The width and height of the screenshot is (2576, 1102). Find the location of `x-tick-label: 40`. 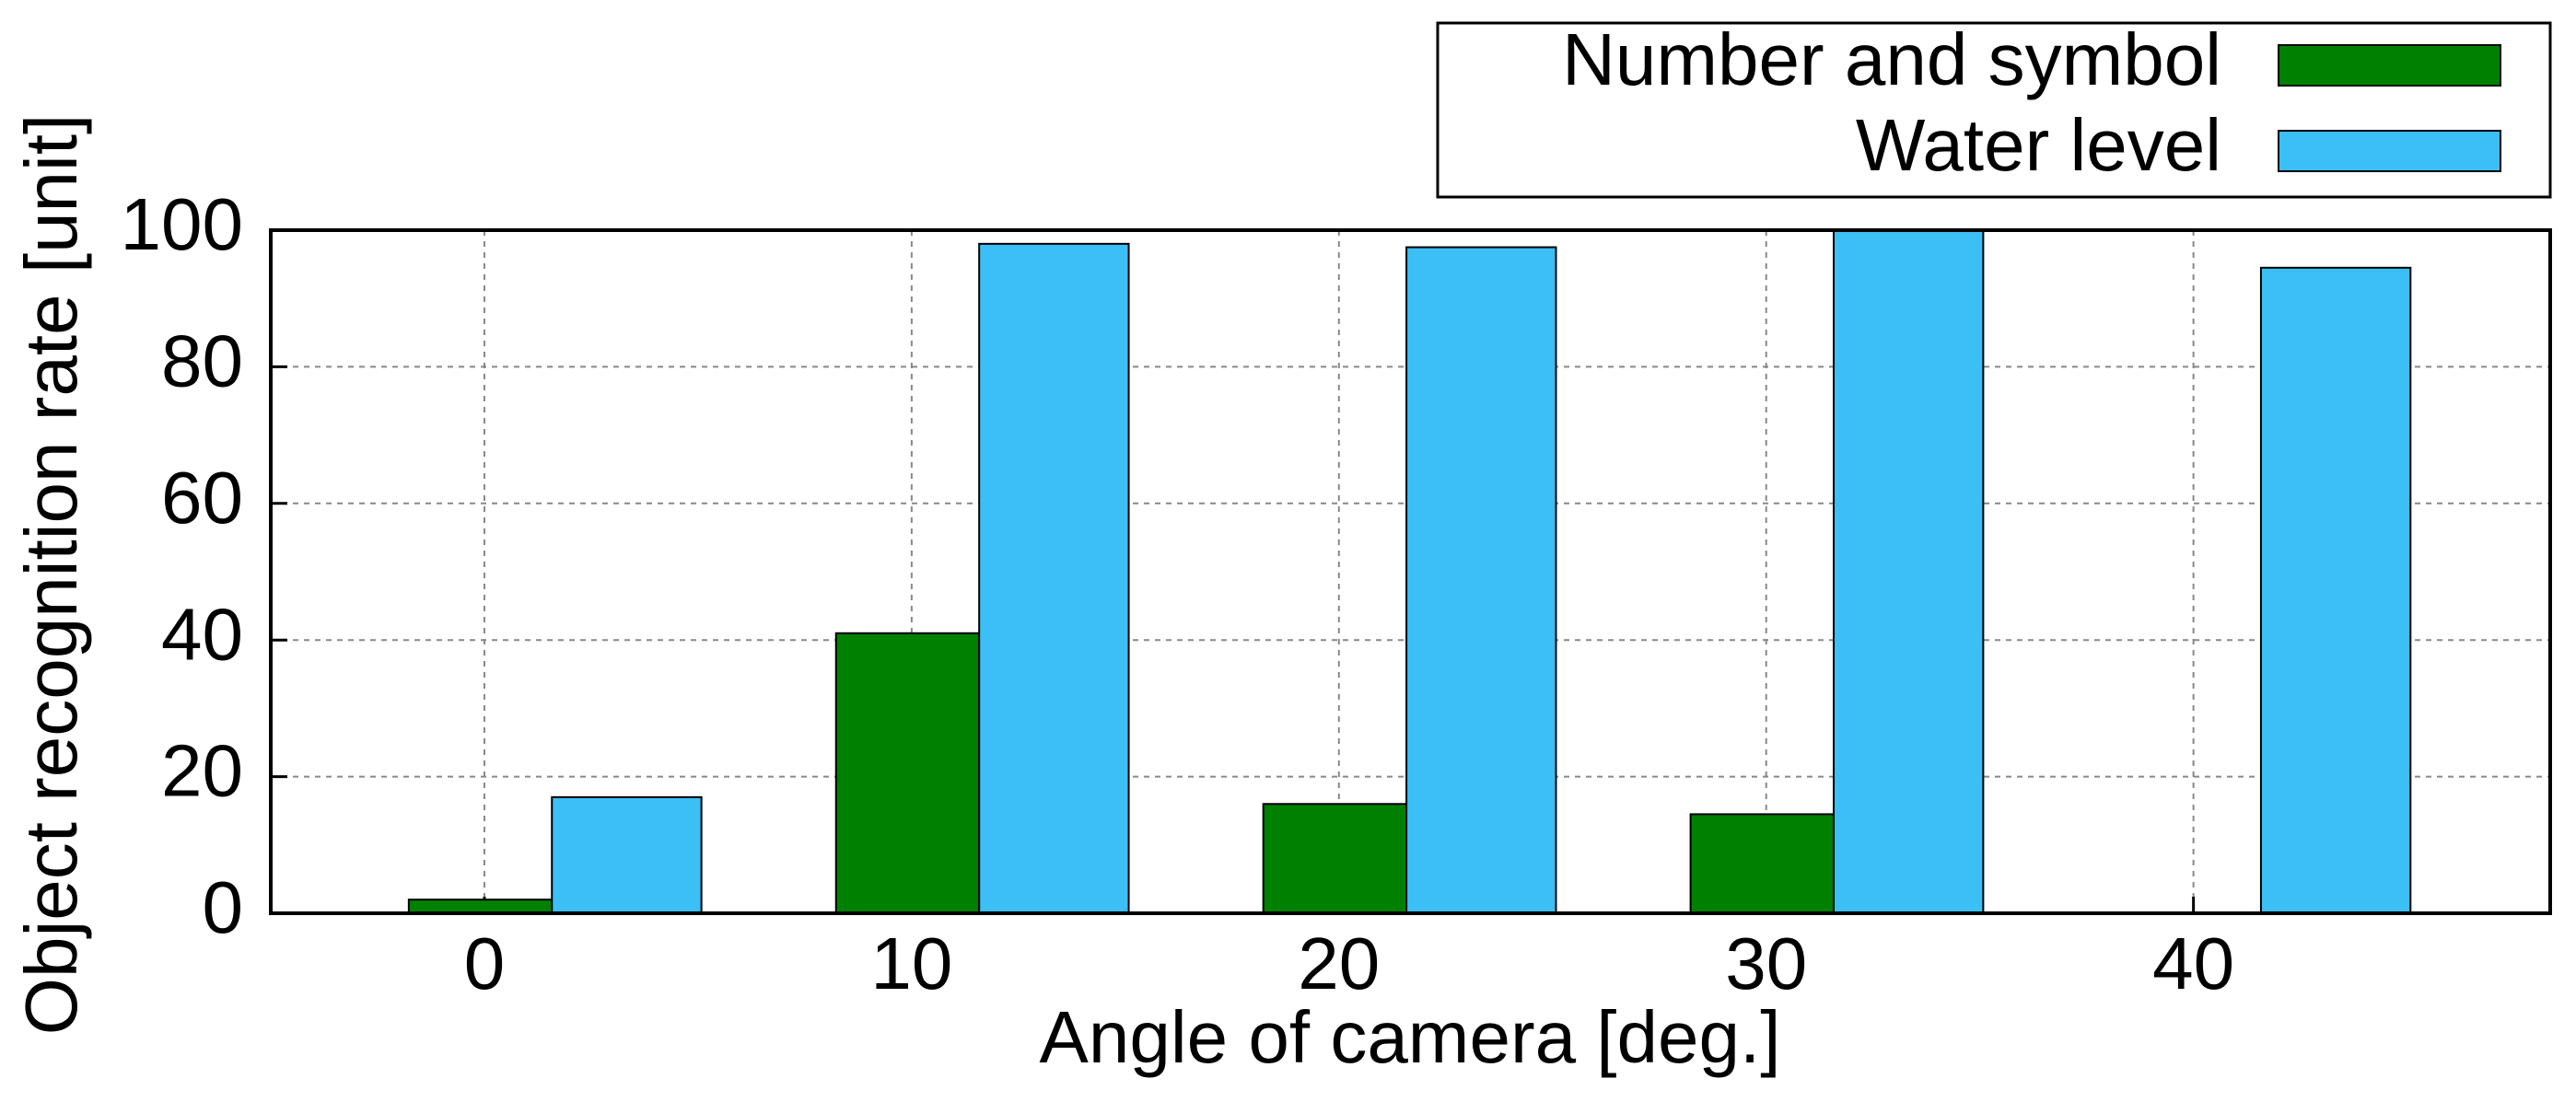

x-tick-label: 40 is located at coordinates (2193, 963).